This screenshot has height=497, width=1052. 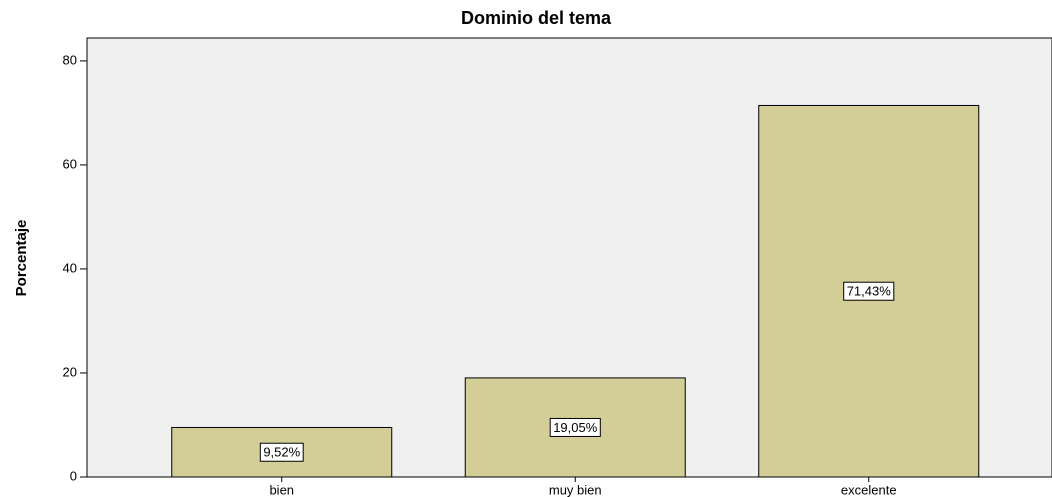 I want to click on x-tick-label: bien, so click(x=281, y=489).